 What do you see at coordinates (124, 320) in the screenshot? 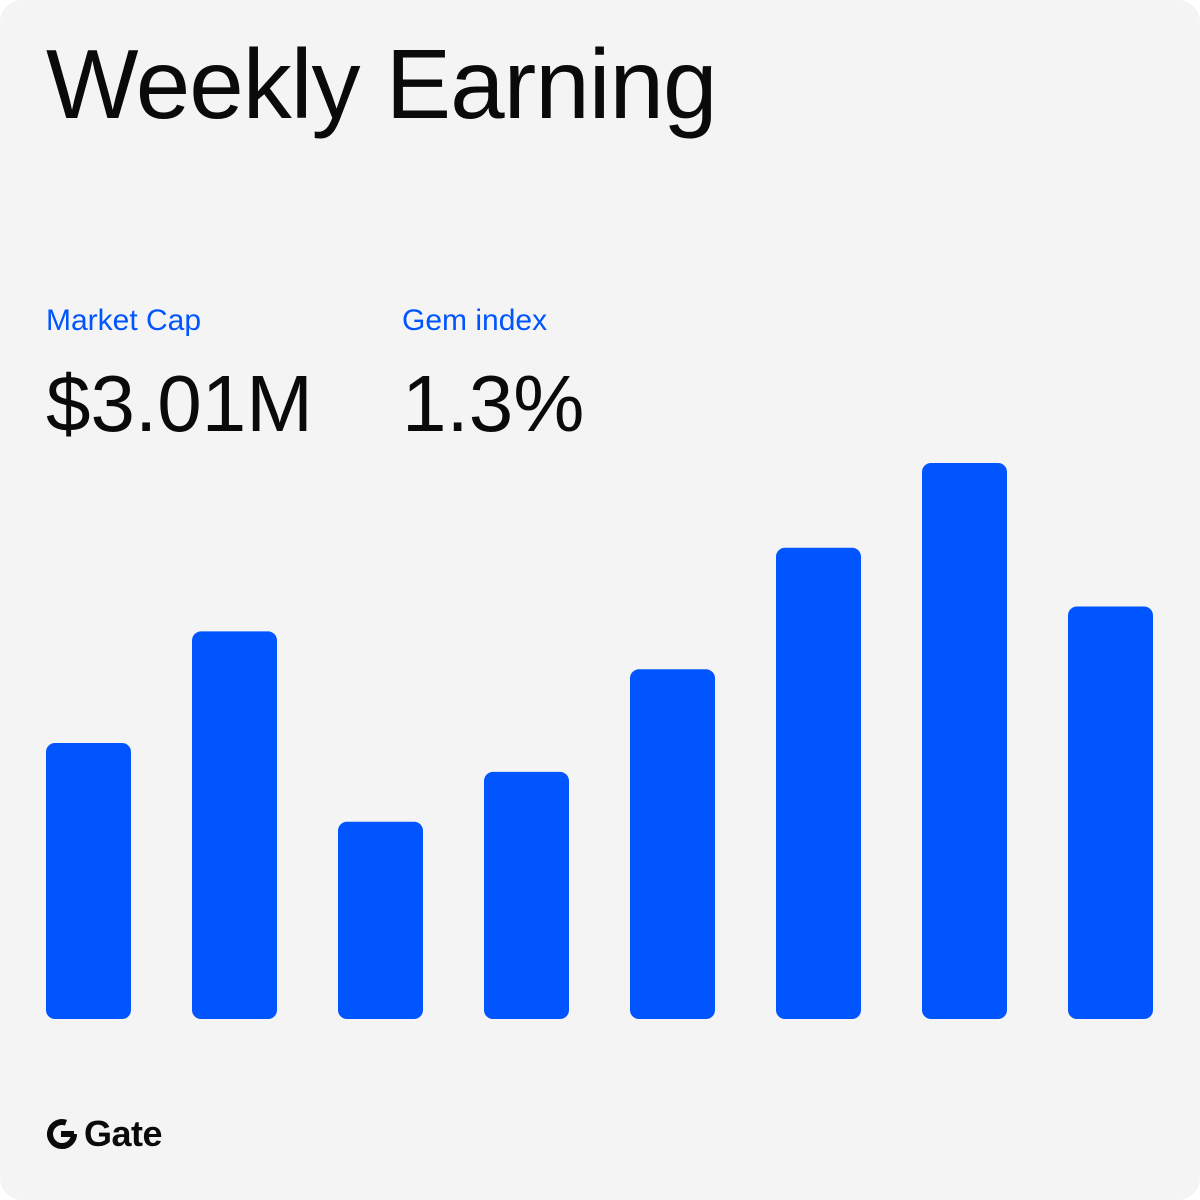
I see `market-cap-label: Market Cap` at bounding box center [124, 320].